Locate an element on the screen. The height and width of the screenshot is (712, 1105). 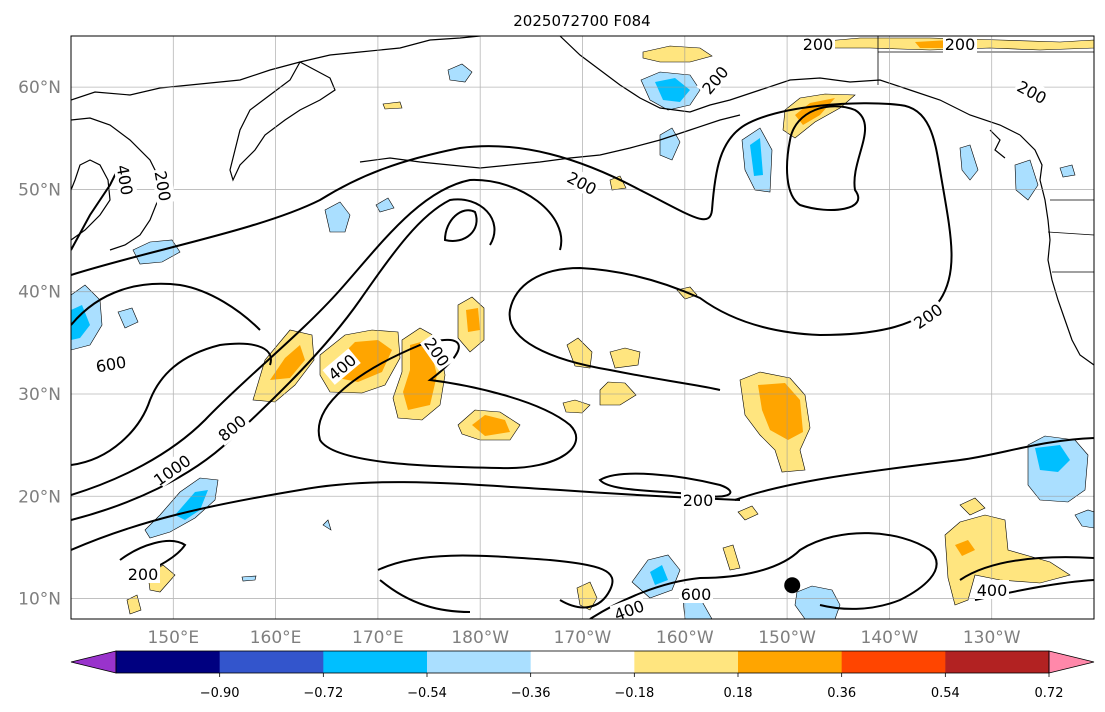
colorbar-tick-label: −0.18 is located at coordinates (634, 693).